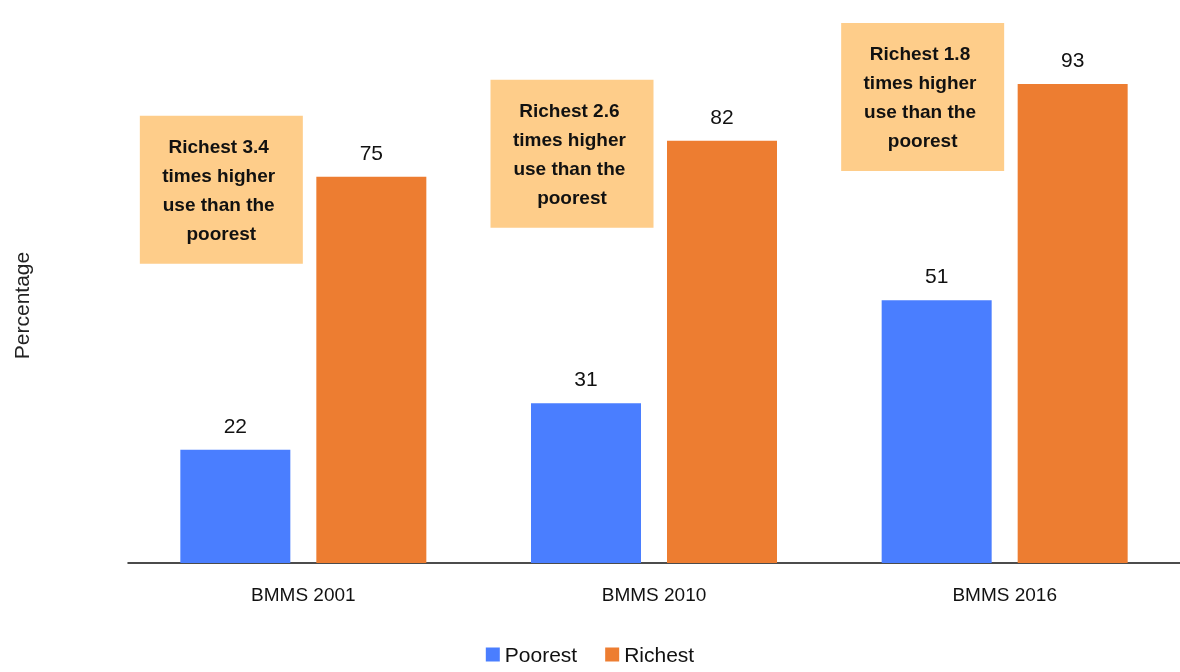 Image resolution: width=1180 pixels, height=672 pixels. I want to click on annotation: Richest 3.4 times higher use than the poorest, so click(221, 189).